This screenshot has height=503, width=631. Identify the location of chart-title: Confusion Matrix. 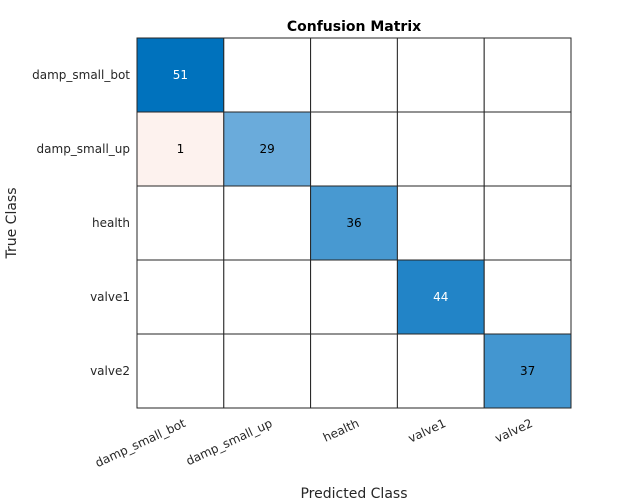
(354, 27).